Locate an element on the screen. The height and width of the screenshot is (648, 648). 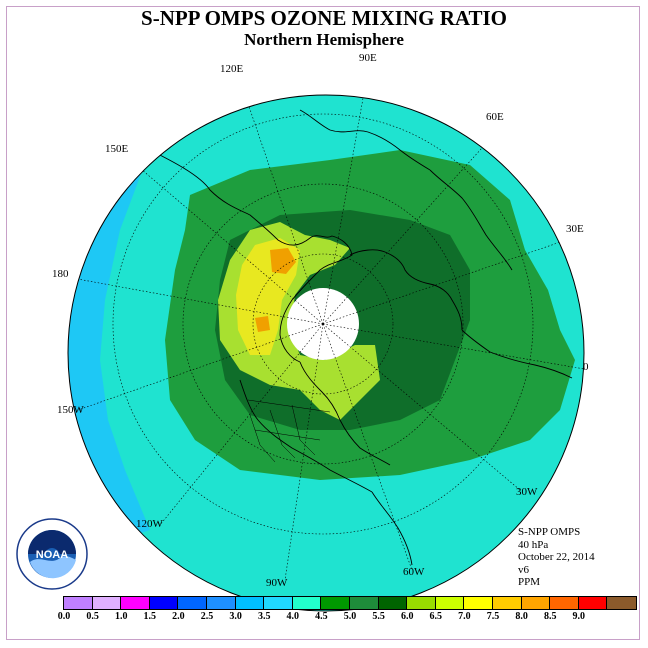
colorbar-tick-label: 4.5 is located at coordinates (321, 616).